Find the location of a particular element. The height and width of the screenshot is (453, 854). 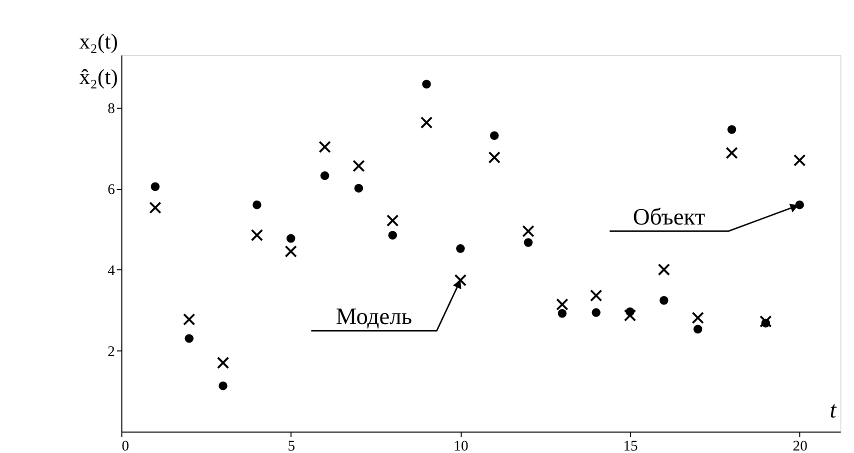

y-tick-label: 6 is located at coordinates (111, 190).